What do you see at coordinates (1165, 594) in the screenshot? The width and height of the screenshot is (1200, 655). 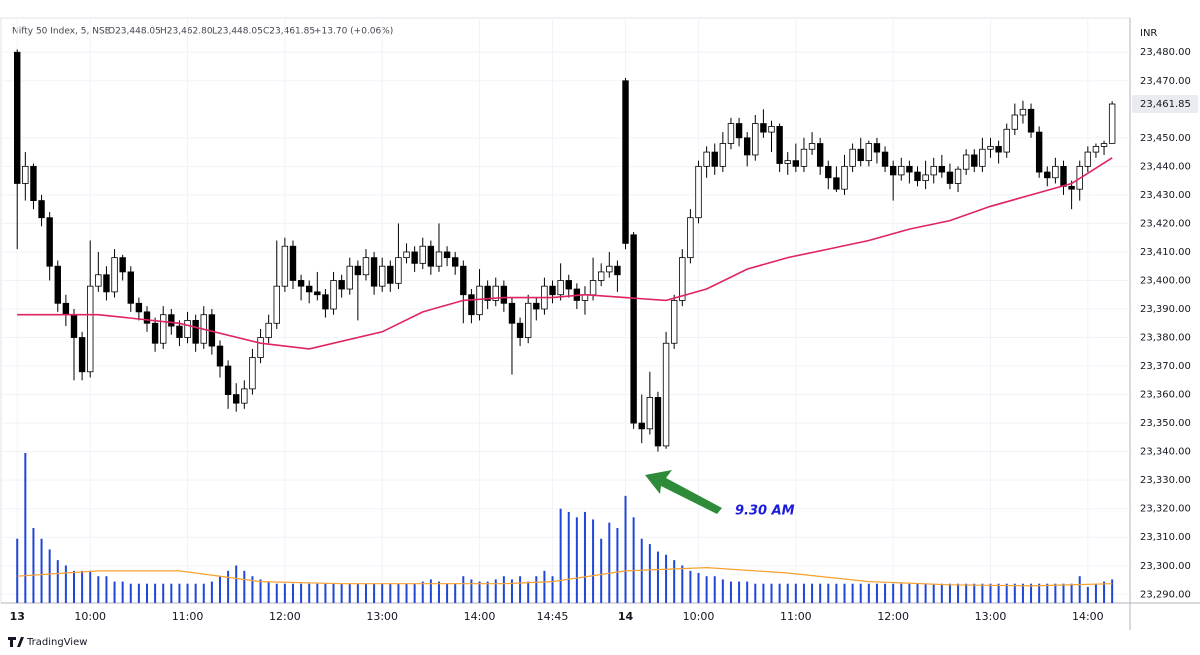 I see `y-tick-label: 23,290.00` at bounding box center [1165, 594].